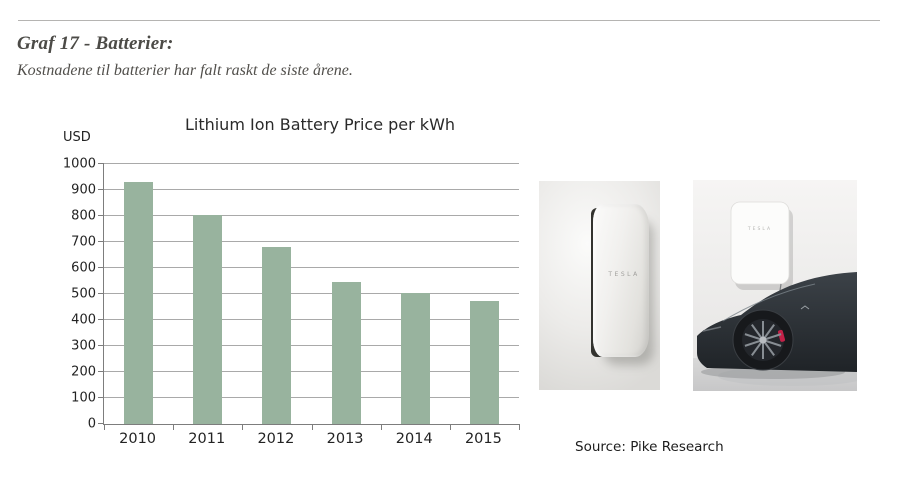 The height and width of the screenshot is (499, 898). Describe the element at coordinates (83, 398) in the screenshot. I see `y-tick-label: 100` at that location.